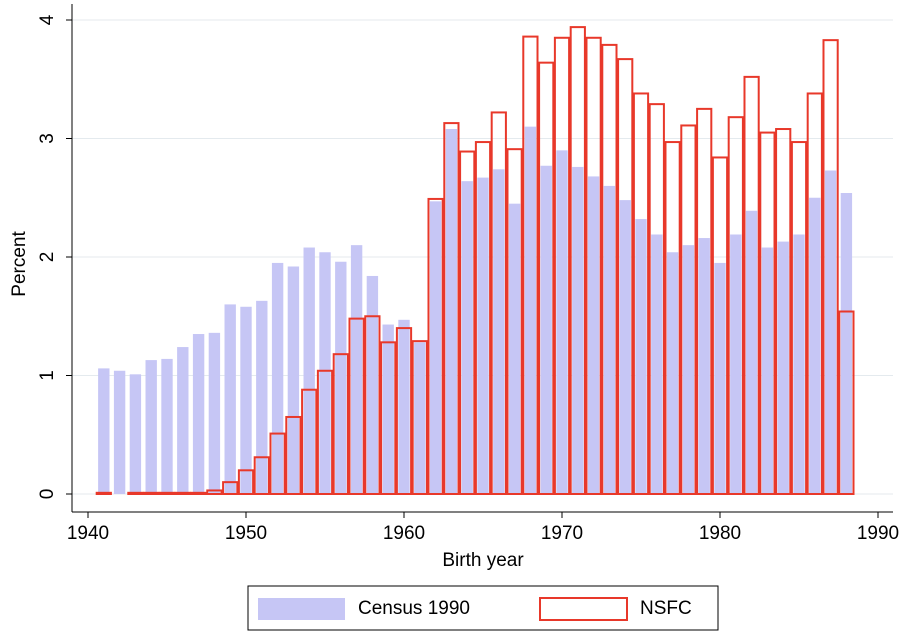 This screenshot has width=909, height=636. I want to click on x-axis-label: Birth year, so click(483, 560).